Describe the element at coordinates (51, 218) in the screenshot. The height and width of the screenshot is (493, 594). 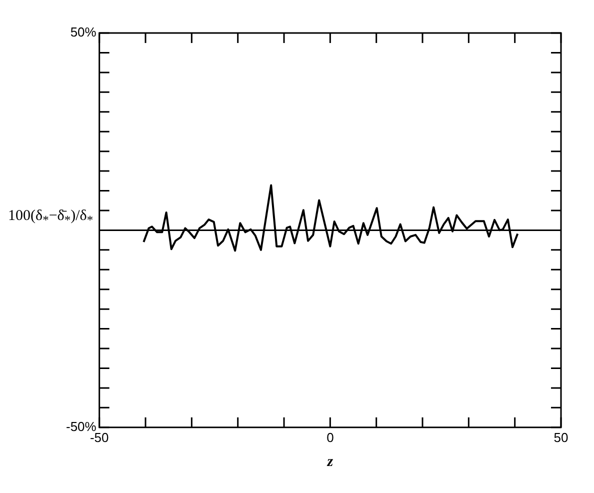
I see `y-axis-title: 100(δ$_{*}$−δ̄$_{*}$)/δ$_{*}$` at that location.